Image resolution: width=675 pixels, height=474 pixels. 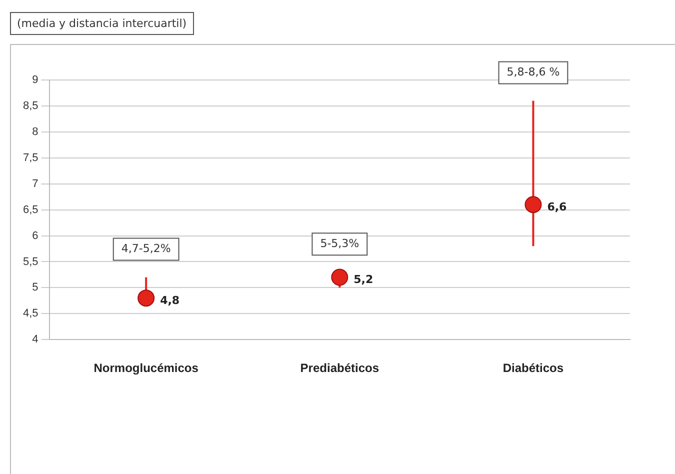 I want to click on y-tick-label: 6, so click(x=35, y=236).